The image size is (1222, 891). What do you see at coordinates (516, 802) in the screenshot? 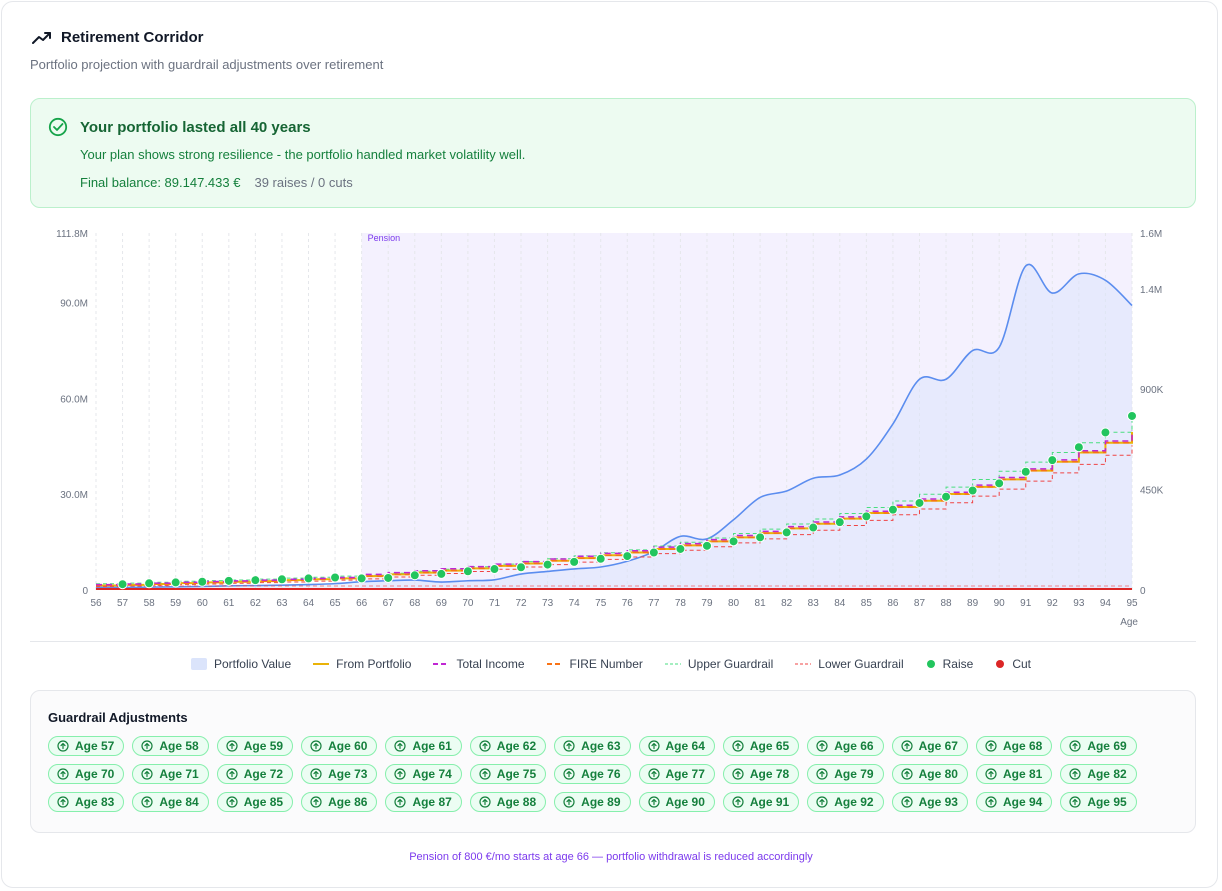
I see `adjustment-chip-label: Age 88` at bounding box center [516, 802].